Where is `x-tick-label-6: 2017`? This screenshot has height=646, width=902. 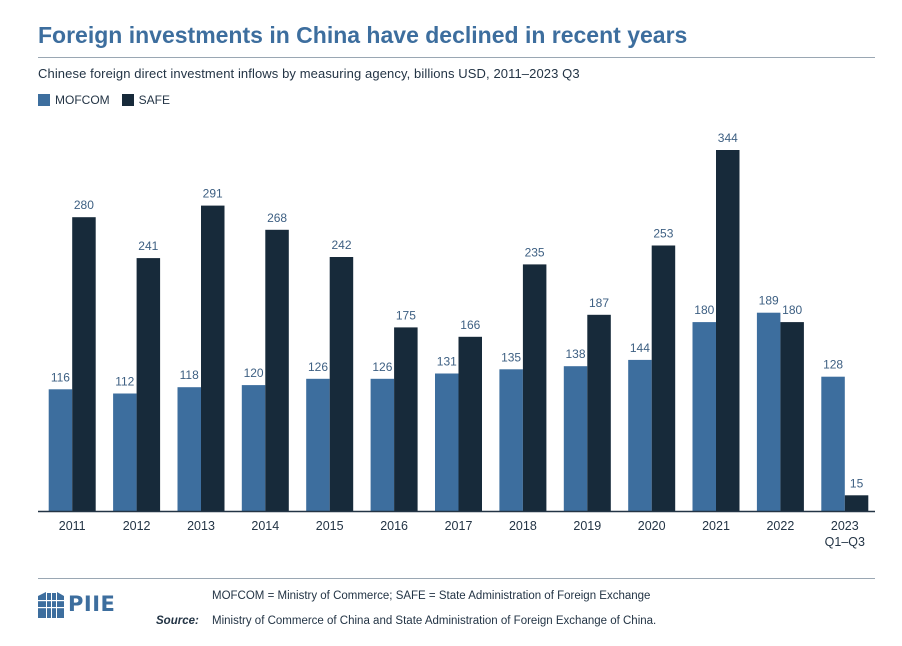 x-tick-label-6: 2017 is located at coordinates (459, 526).